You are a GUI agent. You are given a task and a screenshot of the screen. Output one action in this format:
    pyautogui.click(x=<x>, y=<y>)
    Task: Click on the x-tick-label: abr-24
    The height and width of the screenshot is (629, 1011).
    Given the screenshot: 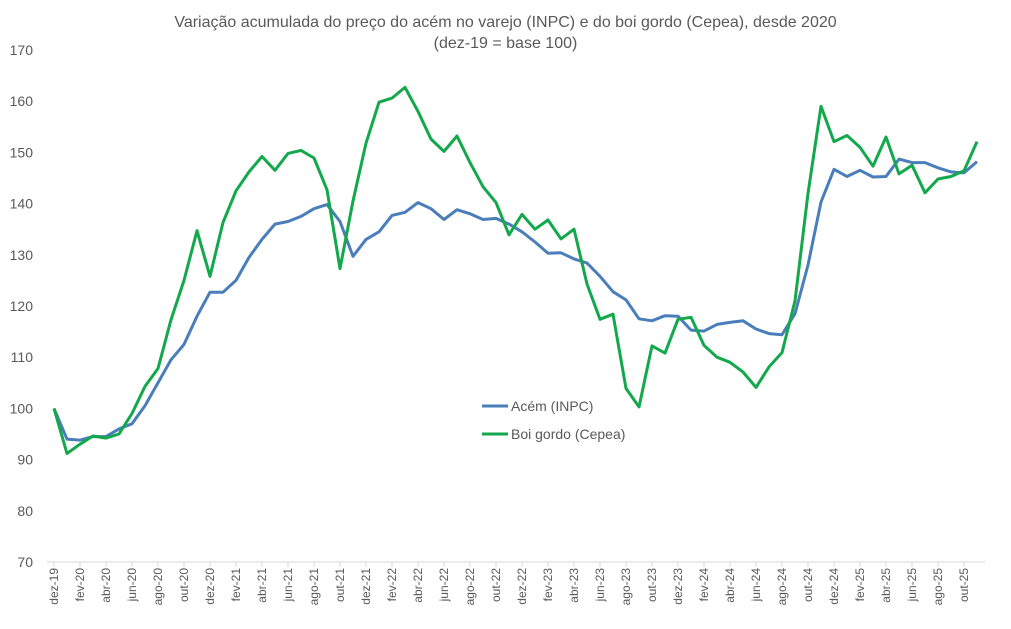 What is the action you would take?
    pyautogui.click(x=730, y=585)
    